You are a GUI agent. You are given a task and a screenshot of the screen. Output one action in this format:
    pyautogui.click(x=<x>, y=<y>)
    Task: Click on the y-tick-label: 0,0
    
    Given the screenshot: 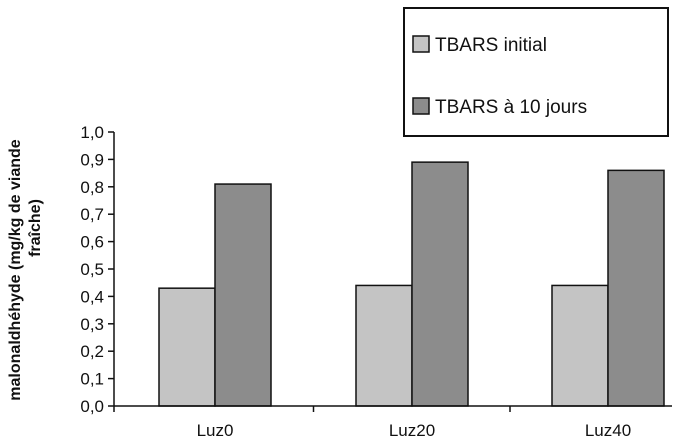 What is the action you would take?
    pyautogui.click(x=92, y=406)
    